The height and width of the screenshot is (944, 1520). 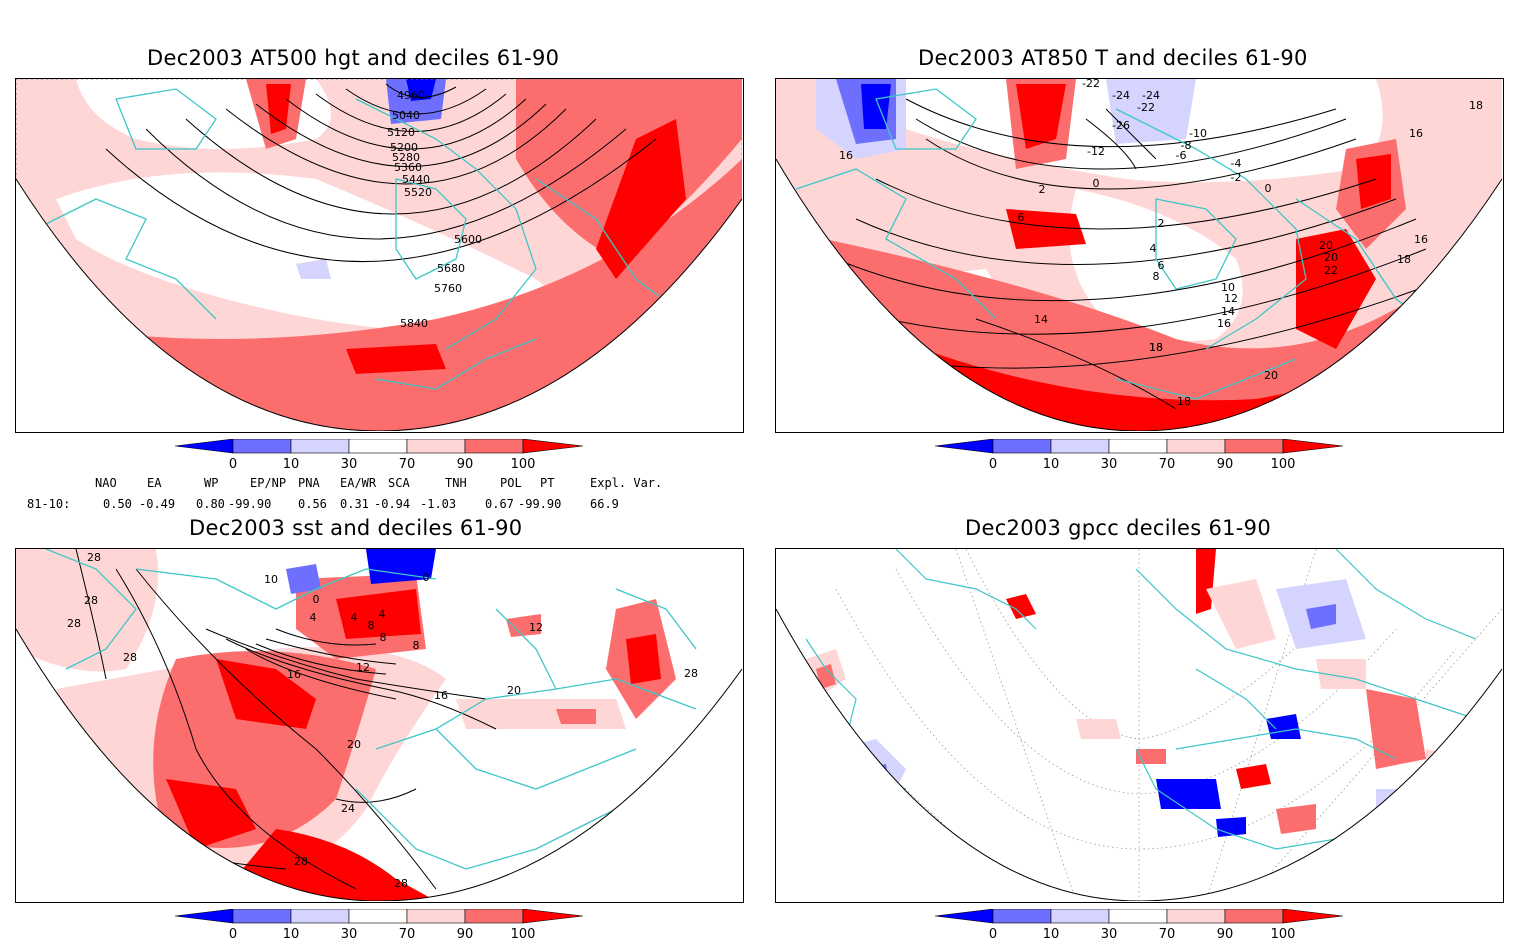 I want to click on contour-label: -10, so click(x=1198, y=133).